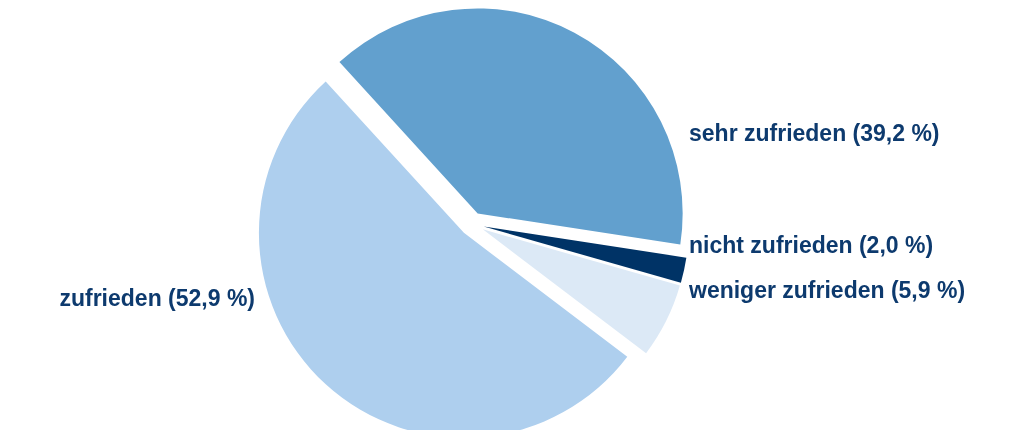 This screenshot has height=430, width=1032. What do you see at coordinates (157, 298) in the screenshot?
I see `slice-label: zufrieden (52,9 %)` at bounding box center [157, 298].